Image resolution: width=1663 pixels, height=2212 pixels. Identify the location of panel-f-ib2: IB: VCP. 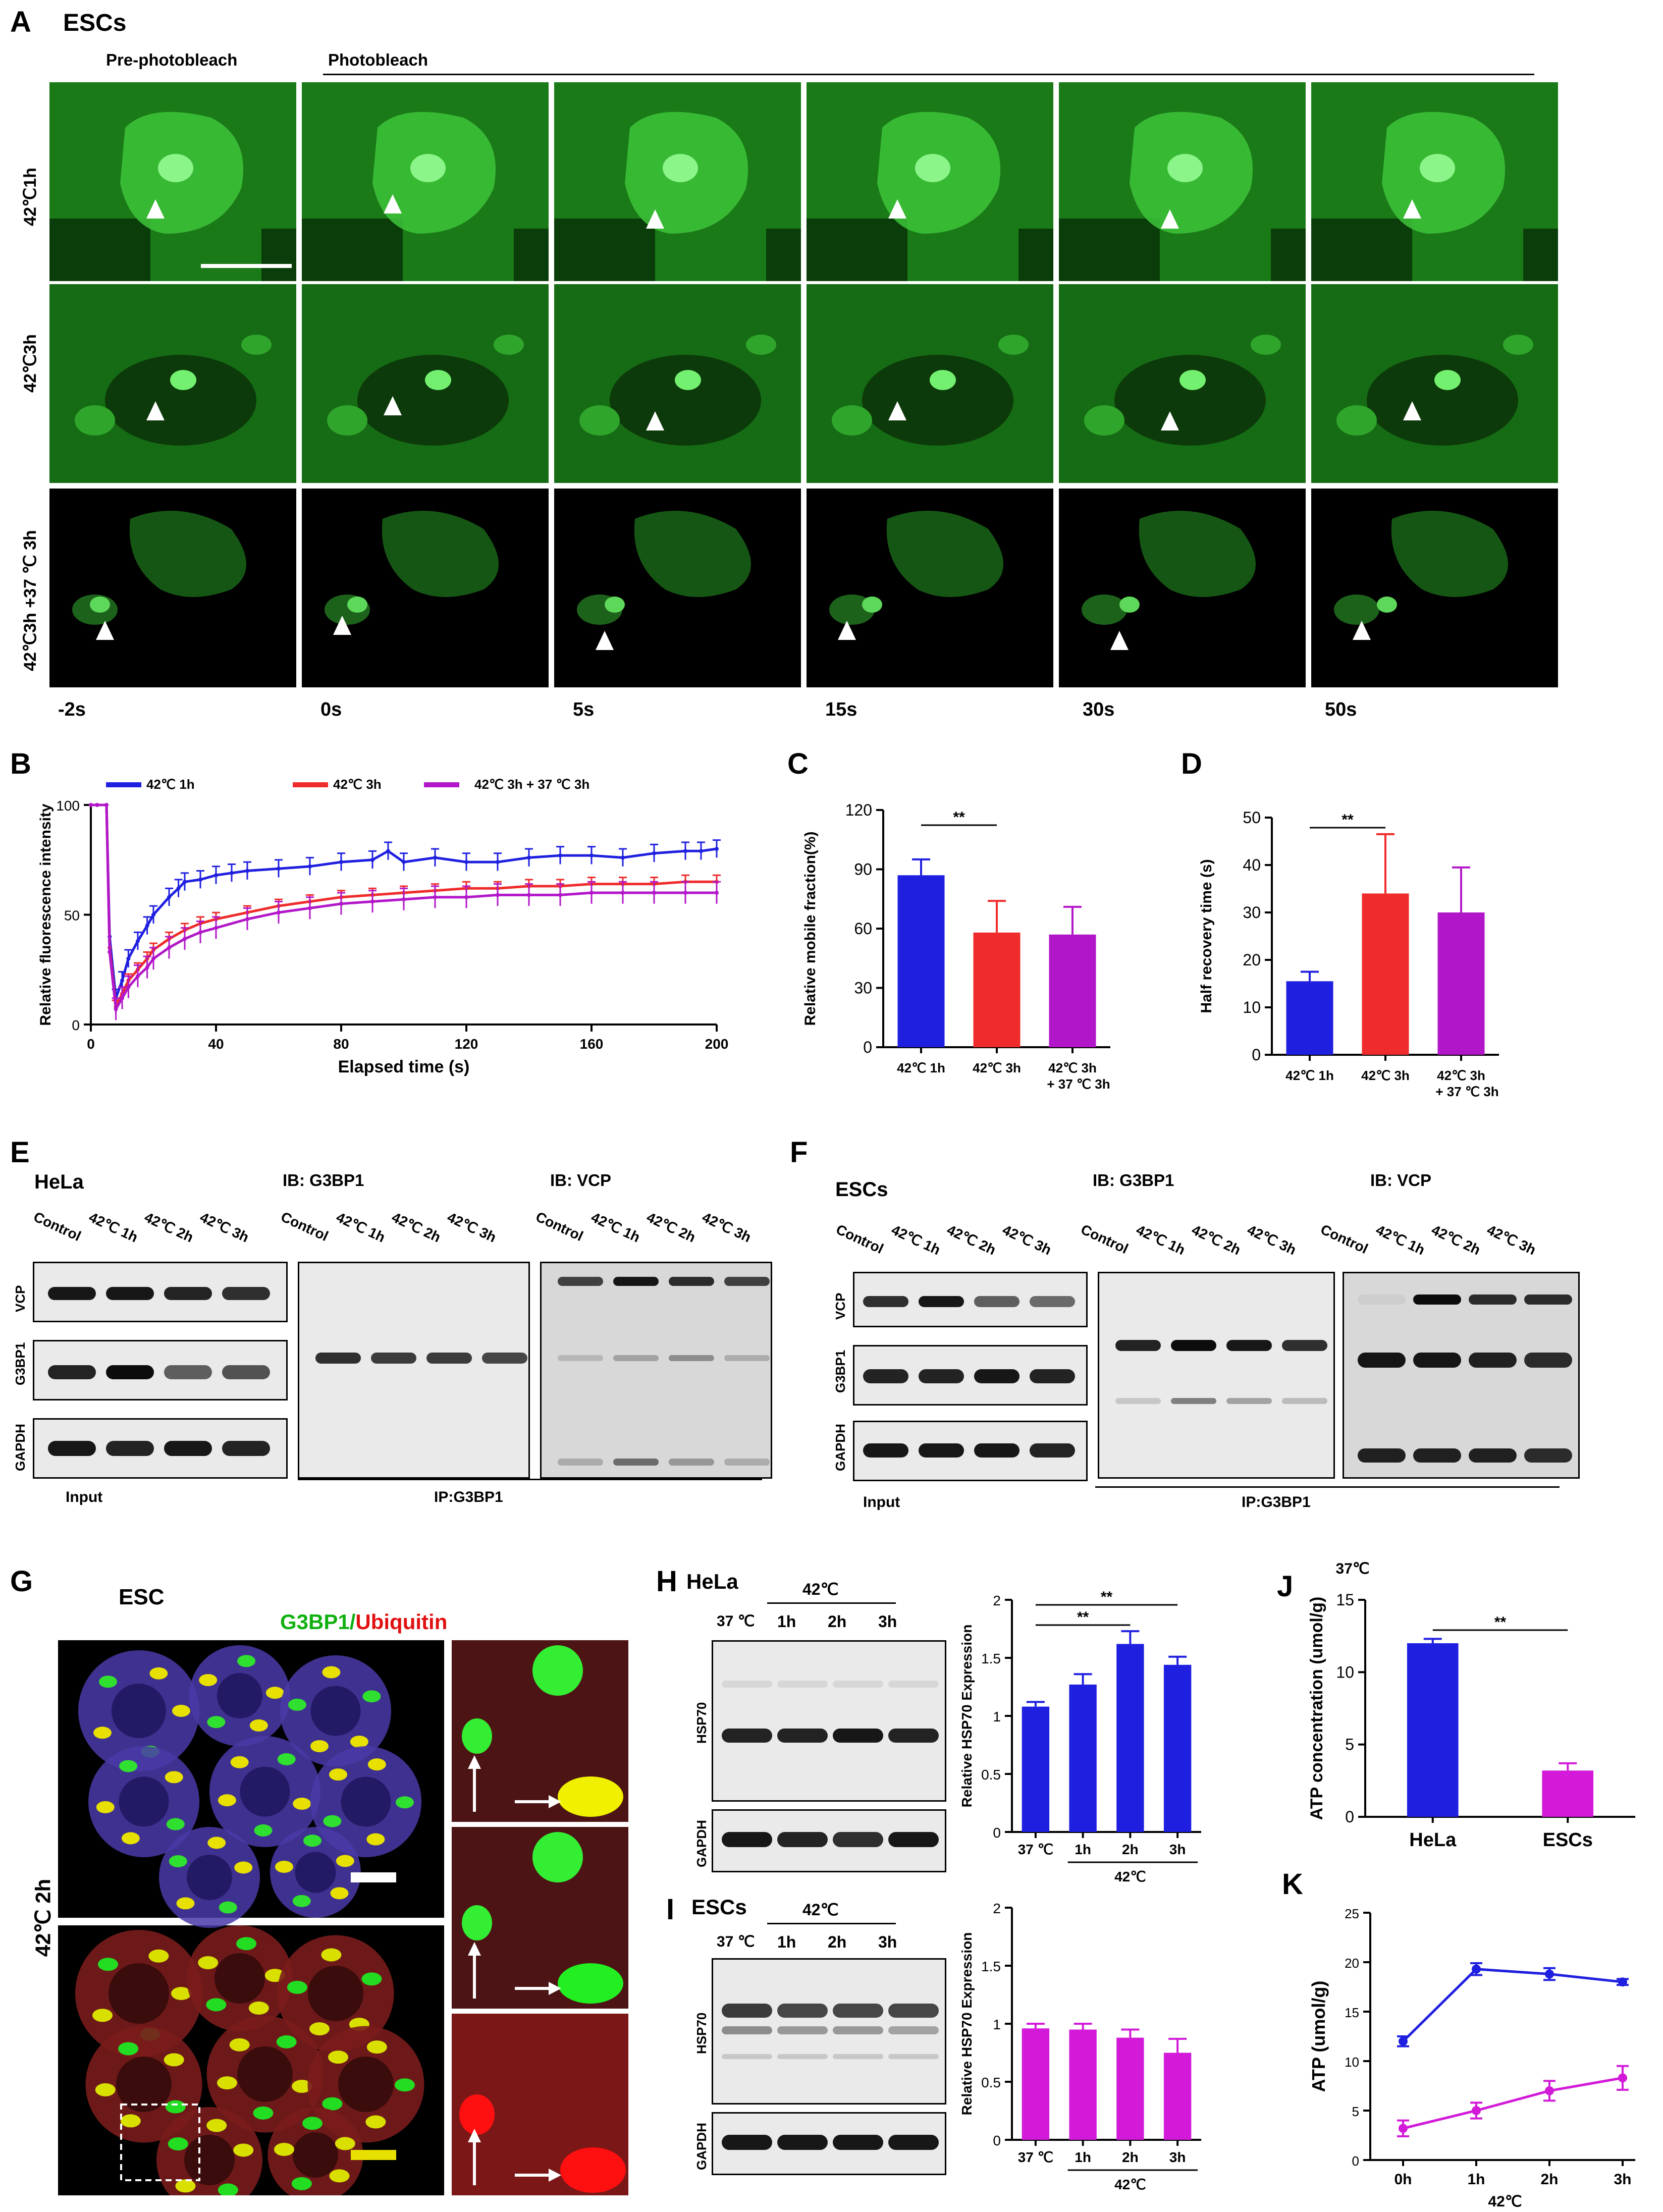
(1401, 1180).